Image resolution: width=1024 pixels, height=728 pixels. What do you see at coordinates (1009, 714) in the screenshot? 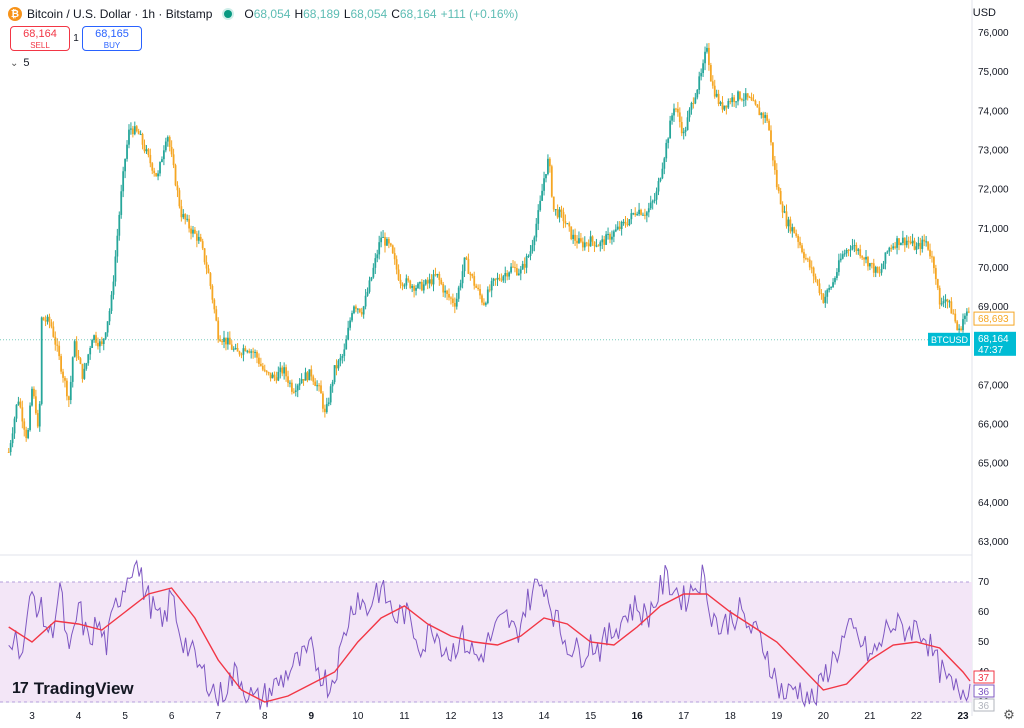
I see `gear-icon: ⚙` at bounding box center [1009, 714].